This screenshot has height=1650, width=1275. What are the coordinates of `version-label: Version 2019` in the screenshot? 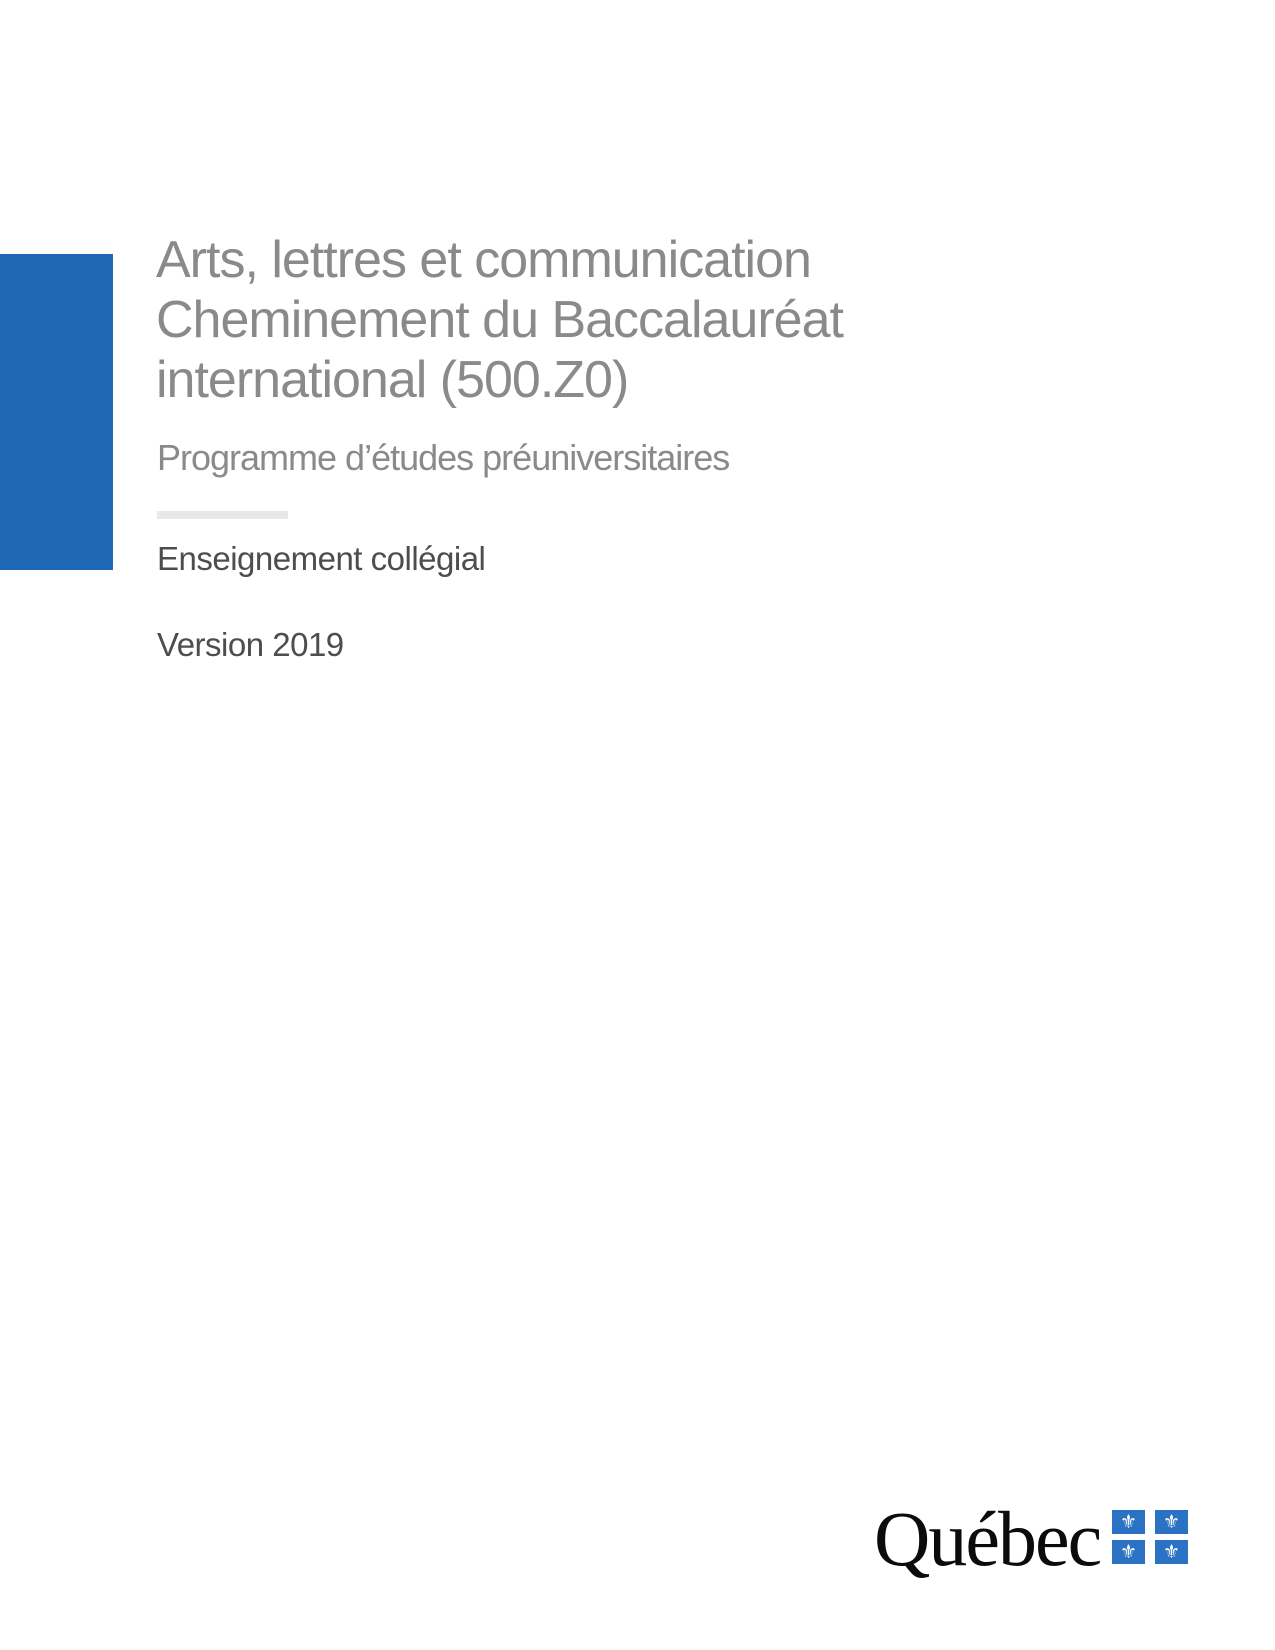 It's located at (250, 644).